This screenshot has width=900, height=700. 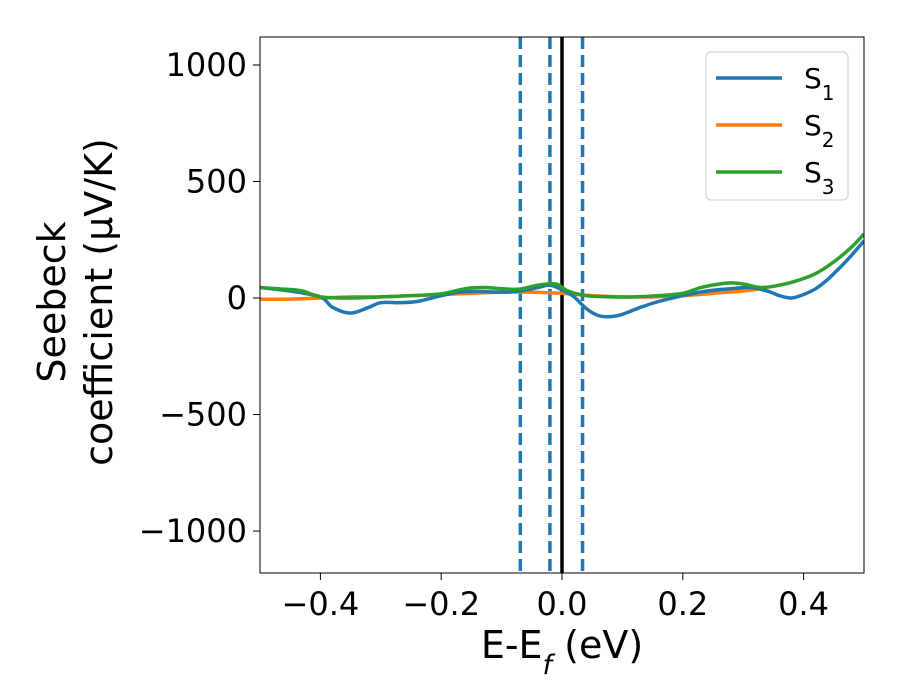 What do you see at coordinates (199, 298) in the screenshot?
I see `y-axis-ticks: −1000 −500 0 500 1000` at bounding box center [199, 298].